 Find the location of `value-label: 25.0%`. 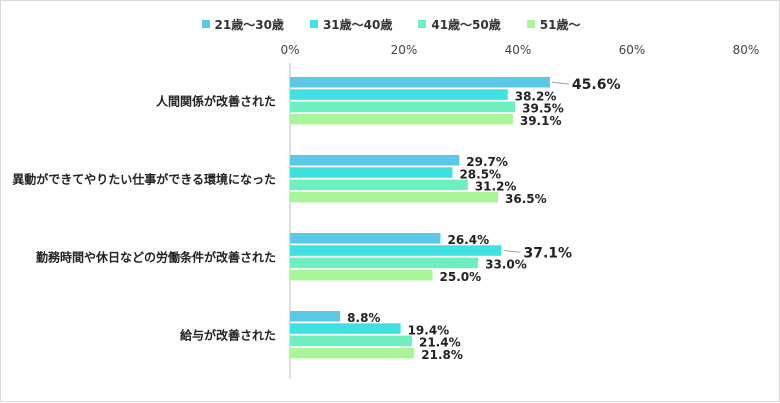

value-label: 25.0% is located at coordinates (461, 277).